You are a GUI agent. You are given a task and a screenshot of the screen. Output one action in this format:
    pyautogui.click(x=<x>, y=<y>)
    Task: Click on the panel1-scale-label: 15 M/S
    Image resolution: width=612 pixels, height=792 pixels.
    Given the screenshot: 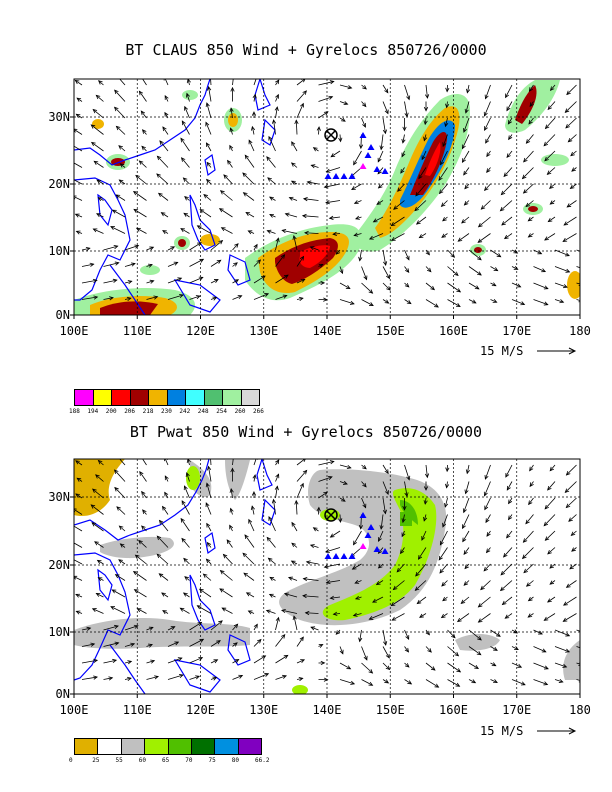 What is the action you would take?
    pyautogui.click(x=502, y=351)
    